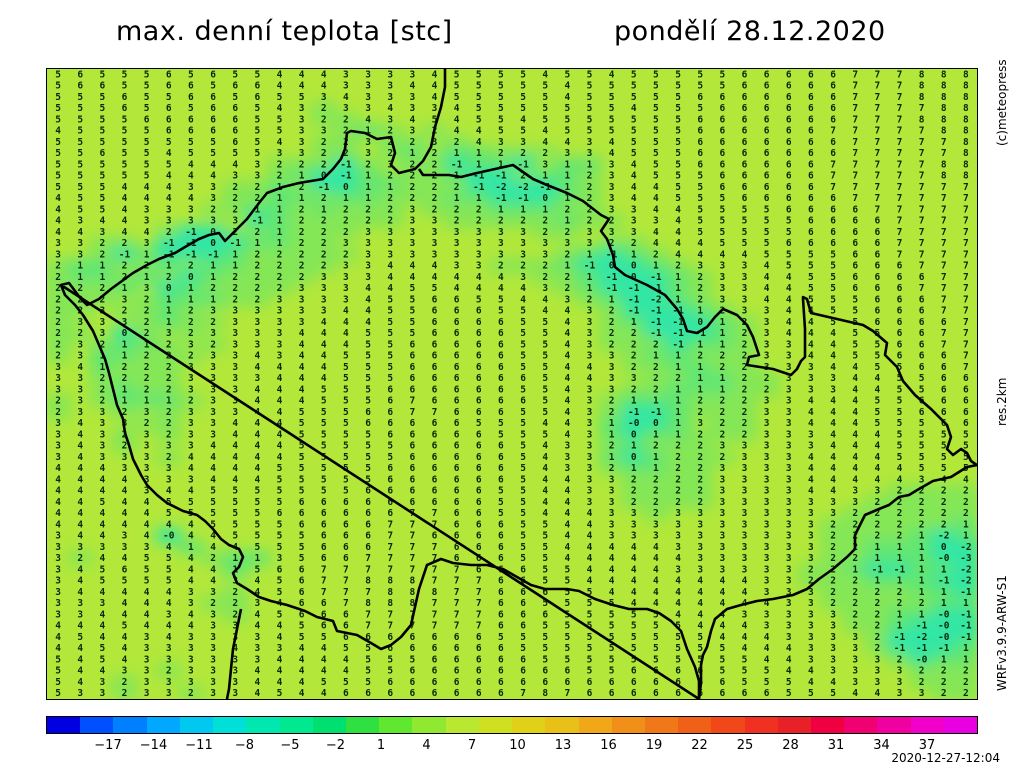 The width and height of the screenshot is (1024, 768). What do you see at coordinates (608, 745) in the screenshot?
I see `legend-tick: 16` at bounding box center [608, 745].